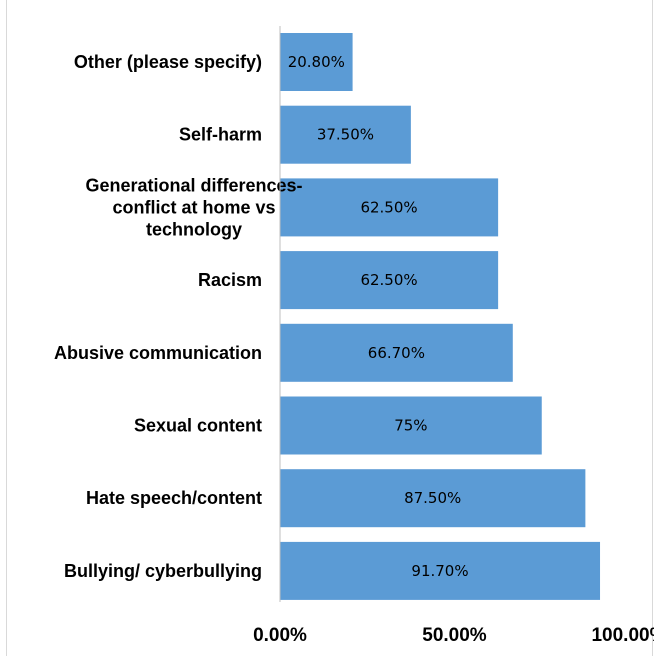  What do you see at coordinates (454, 635) in the screenshot?
I see `x-tick-label: 50.00%` at bounding box center [454, 635].